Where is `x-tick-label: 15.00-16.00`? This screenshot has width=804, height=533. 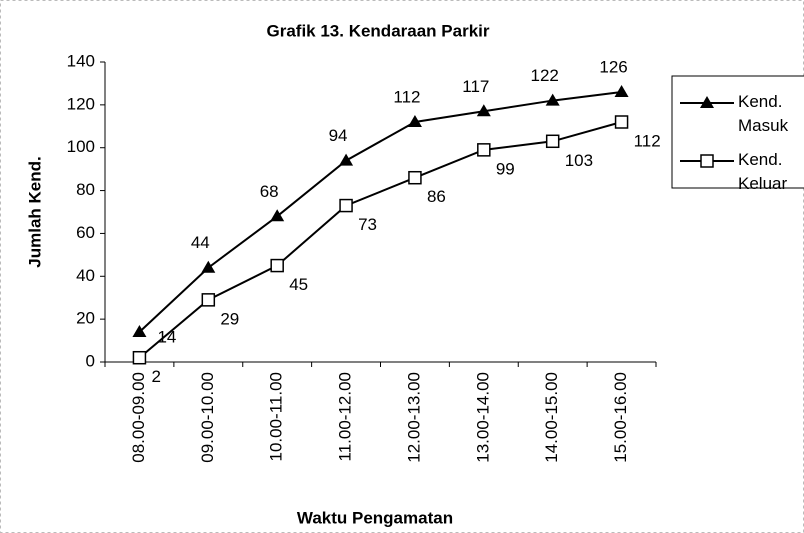 x-tick-label: 15.00-16.00 is located at coordinates (620, 417).